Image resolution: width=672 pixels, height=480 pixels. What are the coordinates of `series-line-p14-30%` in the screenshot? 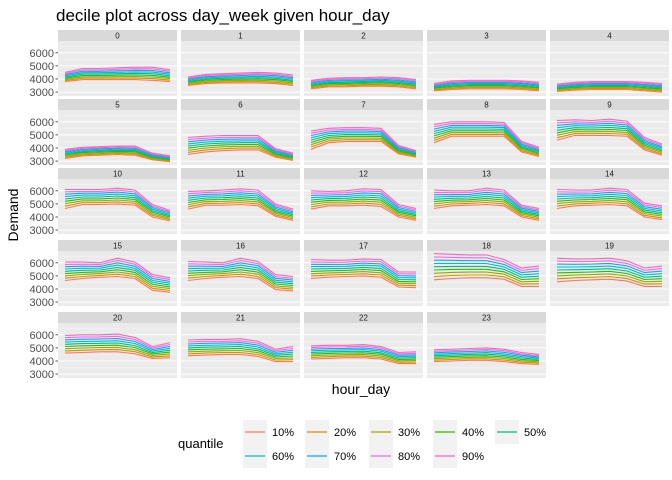 It's located at (609, 208).